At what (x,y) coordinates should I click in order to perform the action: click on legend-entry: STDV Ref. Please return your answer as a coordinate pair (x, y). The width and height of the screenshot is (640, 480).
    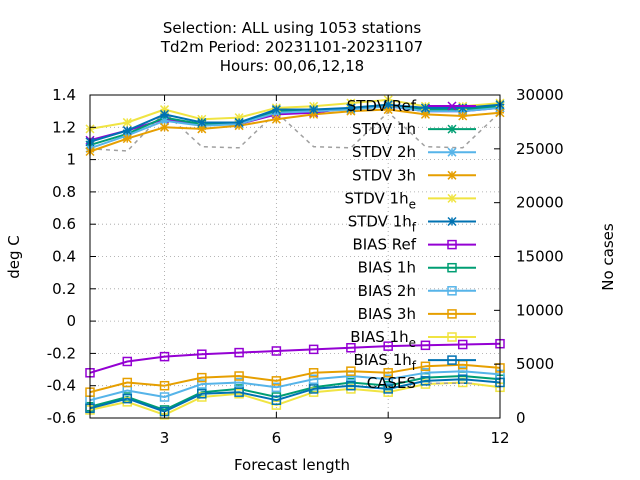
    Looking at the image, I should click on (411, 106).